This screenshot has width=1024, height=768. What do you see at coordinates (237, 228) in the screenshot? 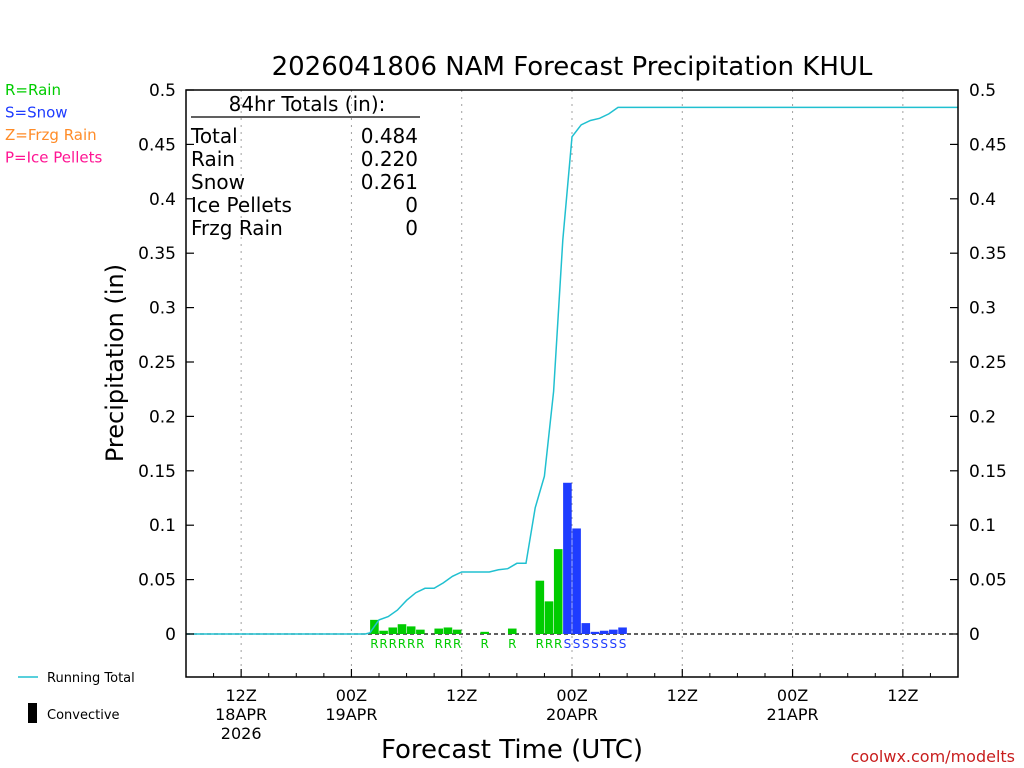
I see `totals-row-label-5: Frzg Rain` at bounding box center [237, 228].